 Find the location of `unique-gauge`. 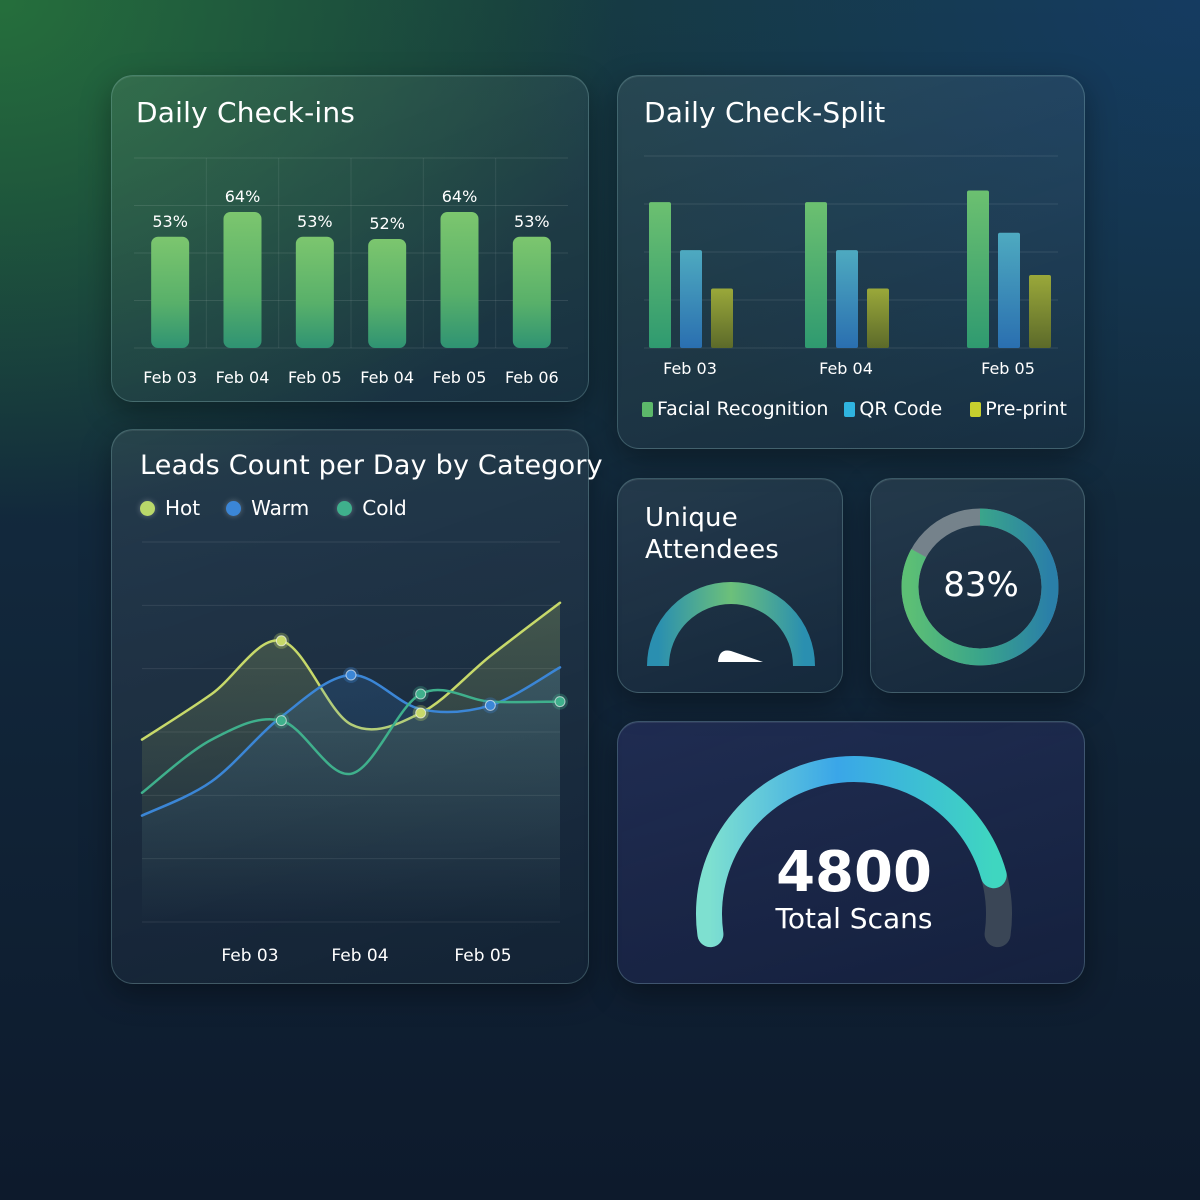

unique-gauge is located at coordinates (731, 624).